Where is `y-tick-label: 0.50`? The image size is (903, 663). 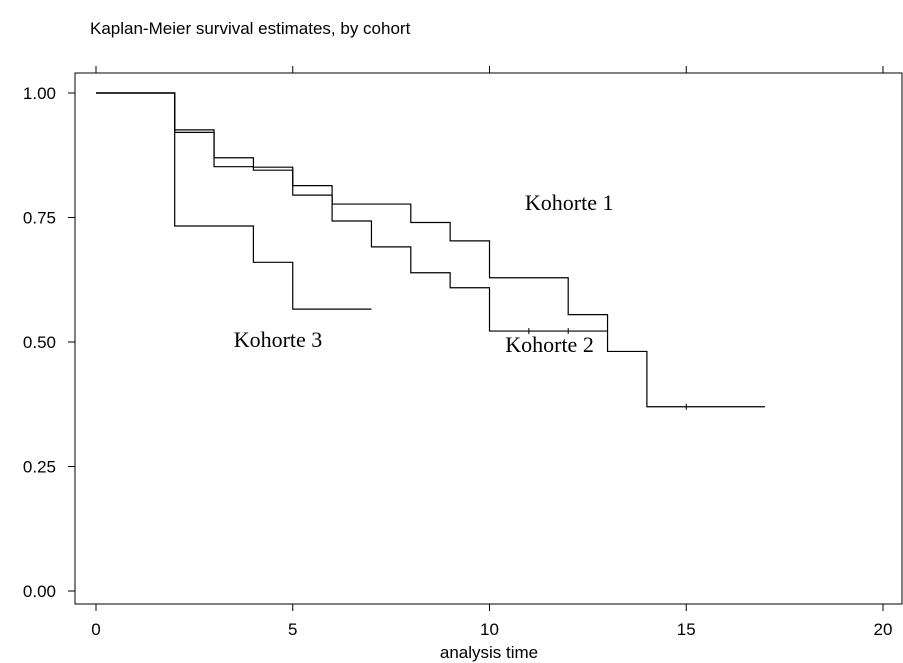 y-tick-label: 0.50 is located at coordinates (39, 342).